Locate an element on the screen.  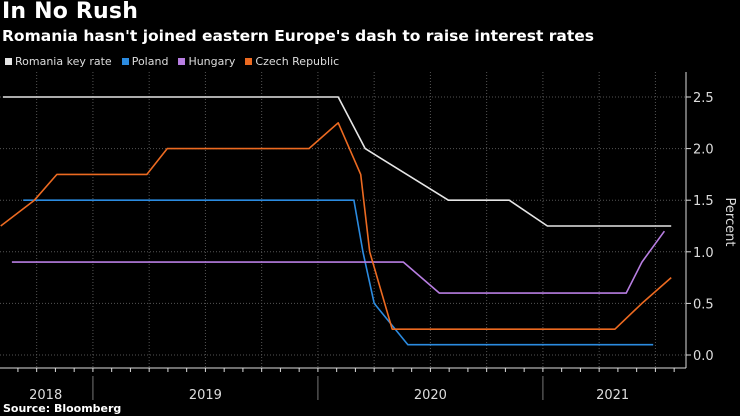
x-tick-label: 2021 is located at coordinates (612, 395).